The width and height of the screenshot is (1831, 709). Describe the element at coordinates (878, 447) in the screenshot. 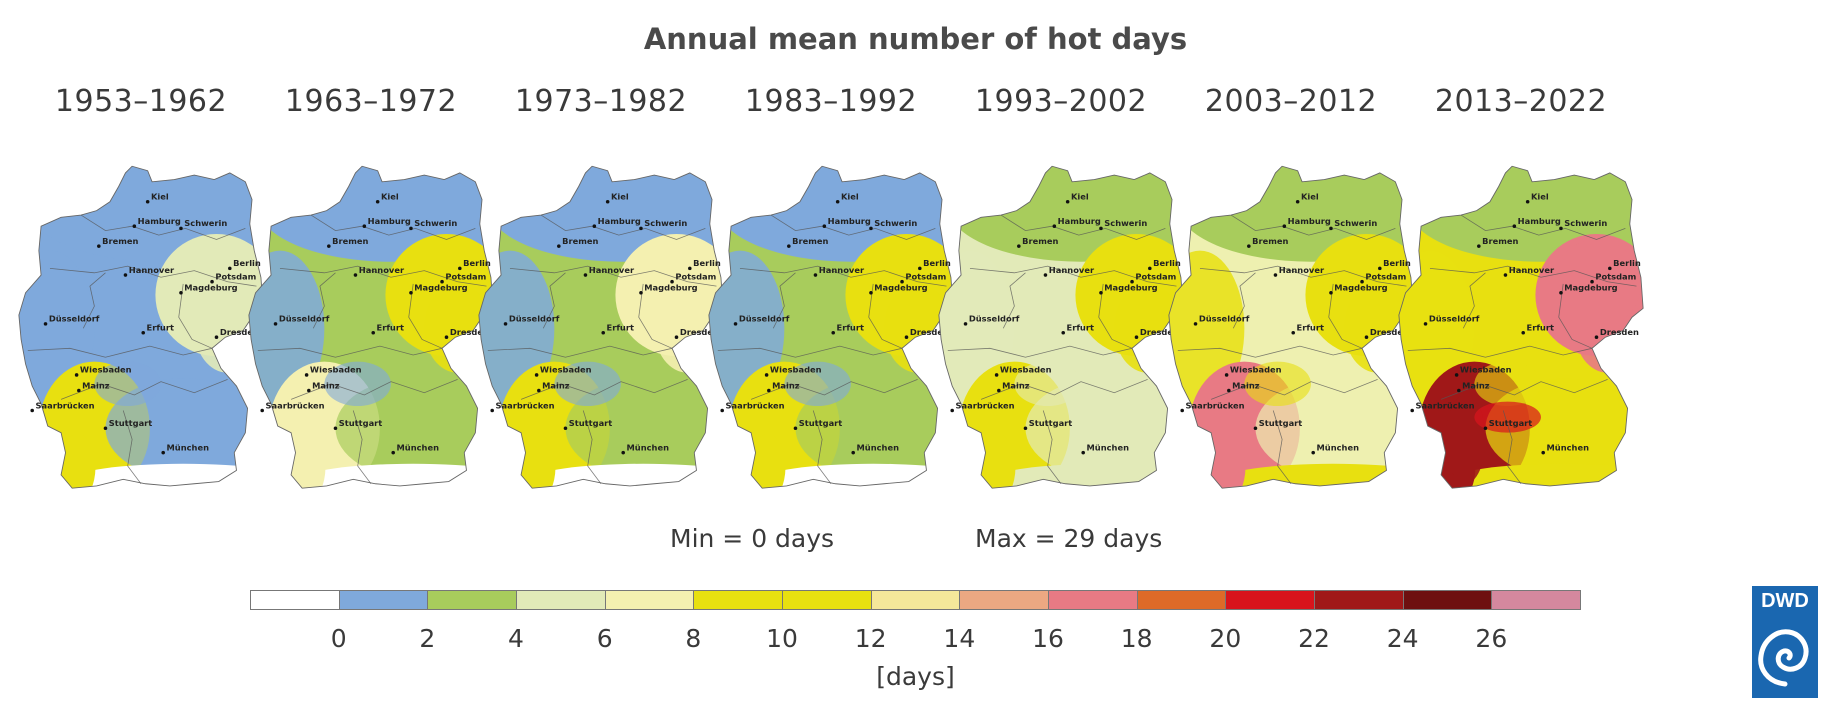

I see `city-label: München` at that location.